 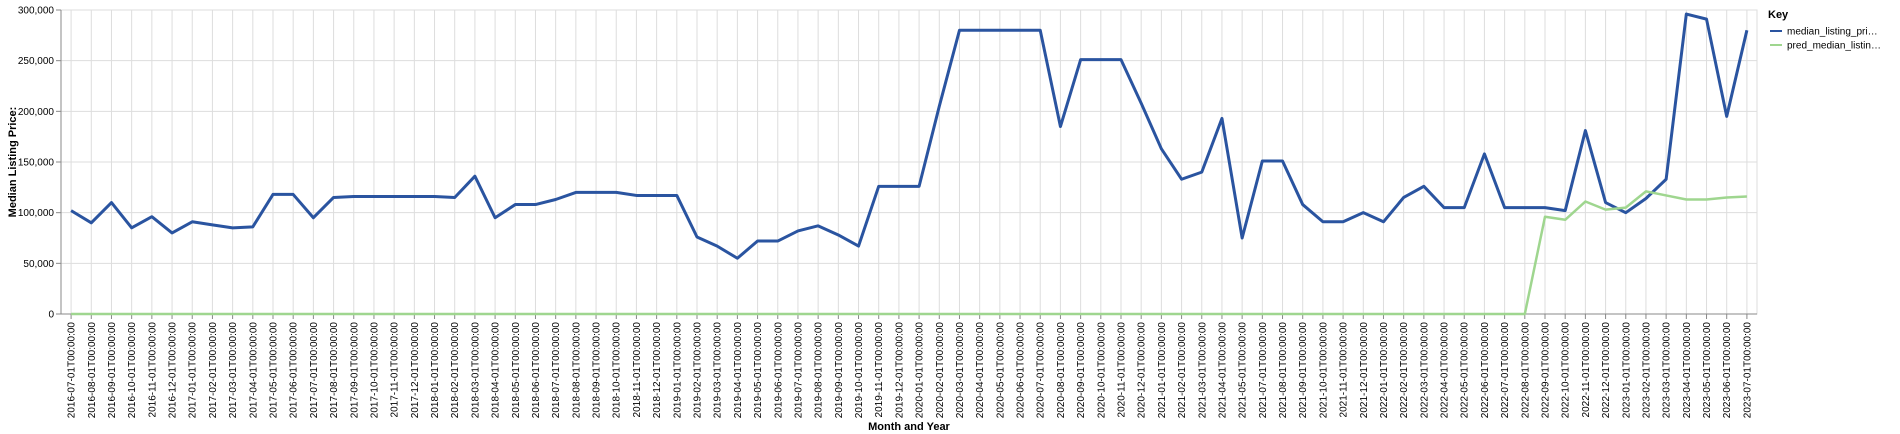 What do you see at coordinates (213, 370) in the screenshot?
I see `x-tick-label: 2017-02-01T00:00:00` at bounding box center [213, 370].